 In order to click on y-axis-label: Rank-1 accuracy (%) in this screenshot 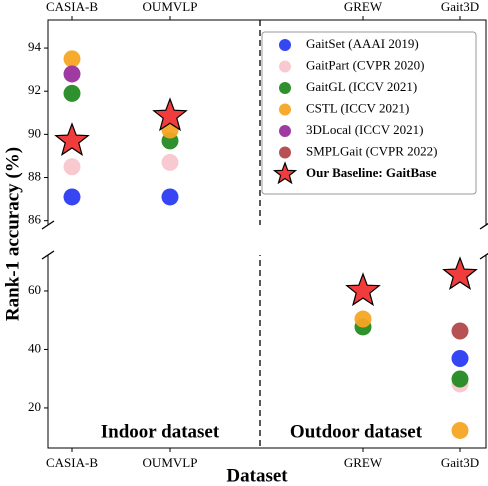, I will do `click(12, 234)`.